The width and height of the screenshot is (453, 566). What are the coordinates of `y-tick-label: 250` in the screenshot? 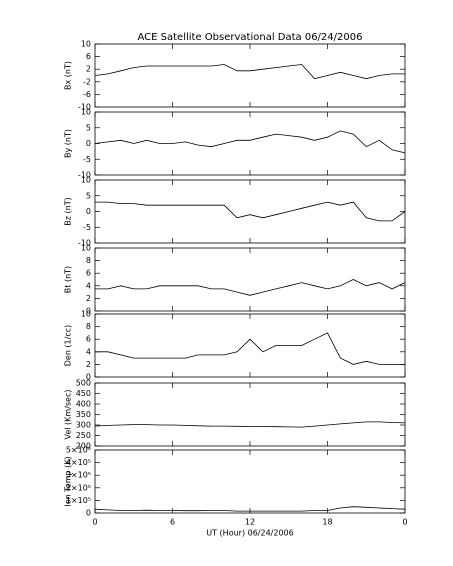 It's located at (83, 435).